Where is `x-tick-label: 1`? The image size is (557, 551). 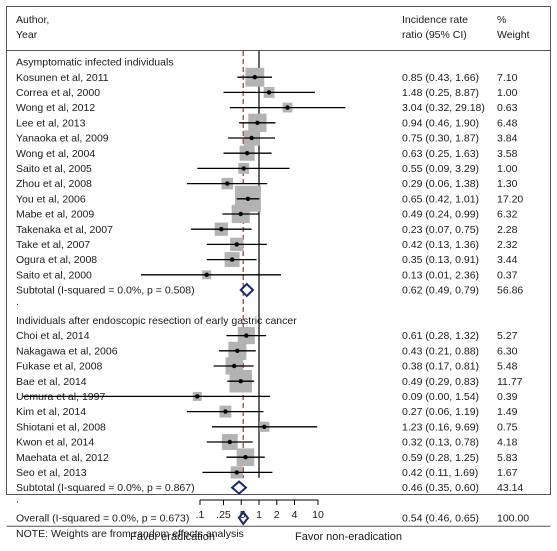 x-tick-label: 1 is located at coordinates (259, 515).